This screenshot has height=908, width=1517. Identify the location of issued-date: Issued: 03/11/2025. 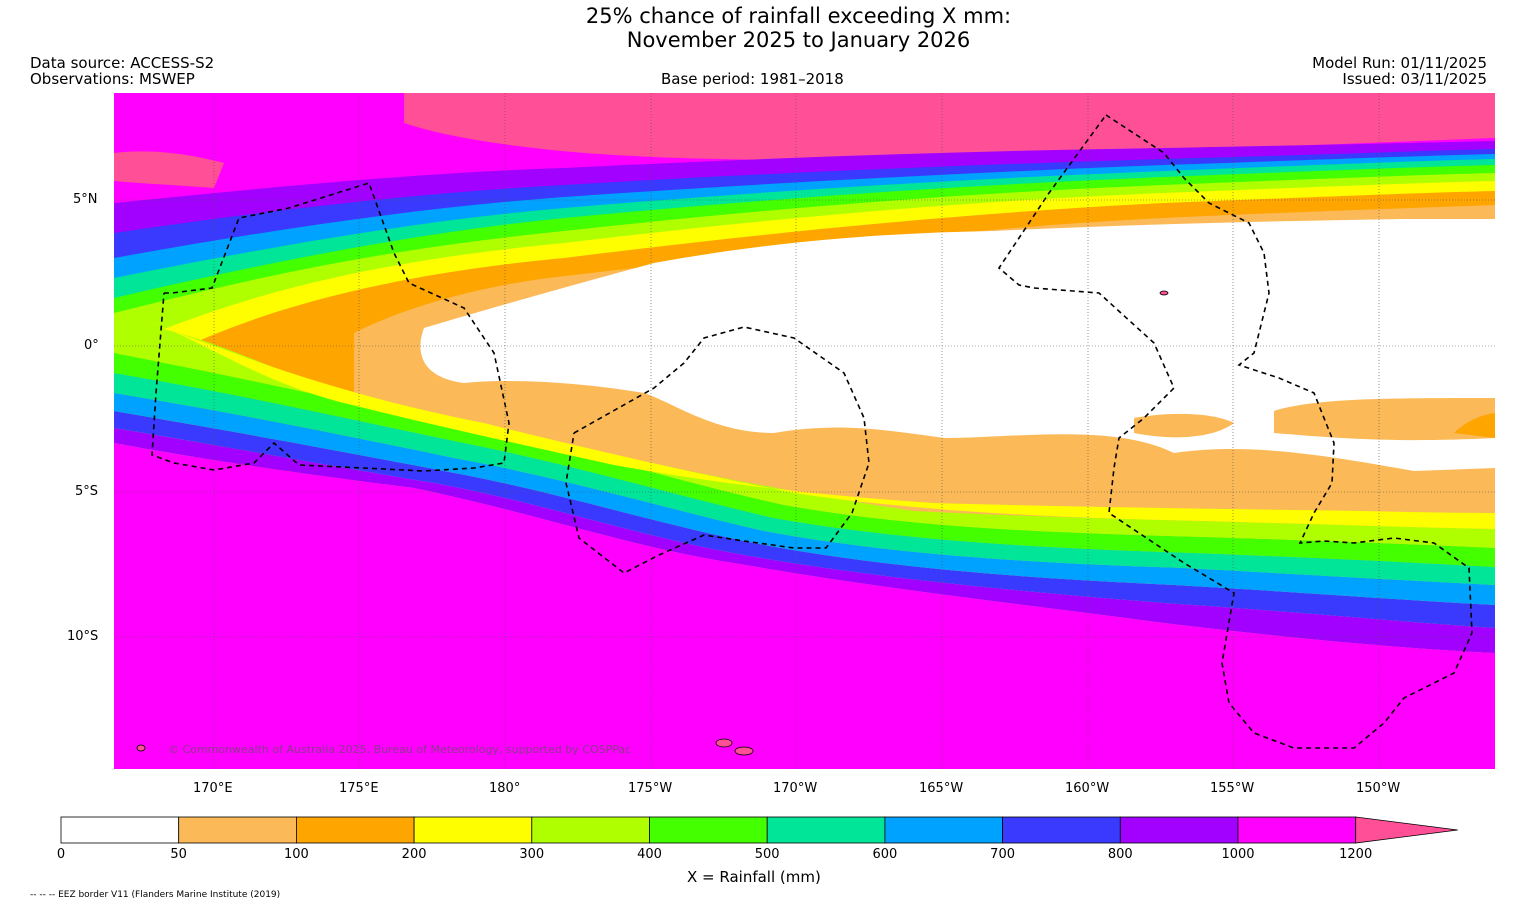
(1414, 79).